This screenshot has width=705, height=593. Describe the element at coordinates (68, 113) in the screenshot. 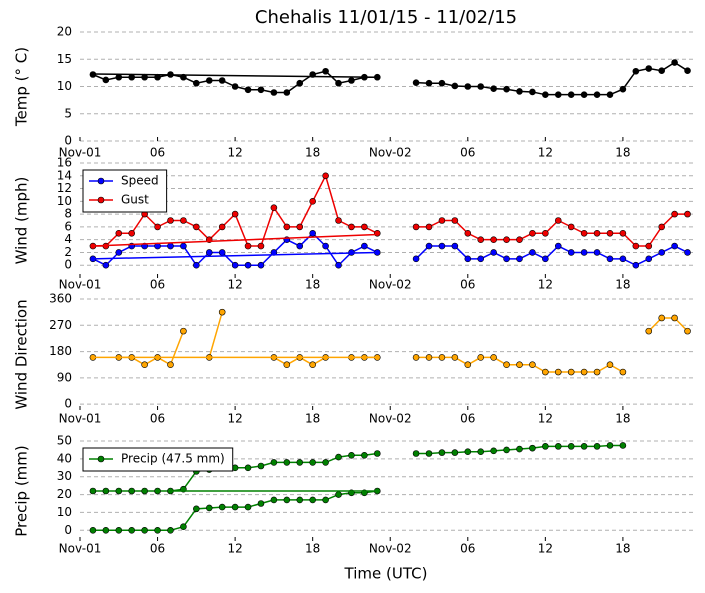

I see `y-tick-label: 5` at that location.